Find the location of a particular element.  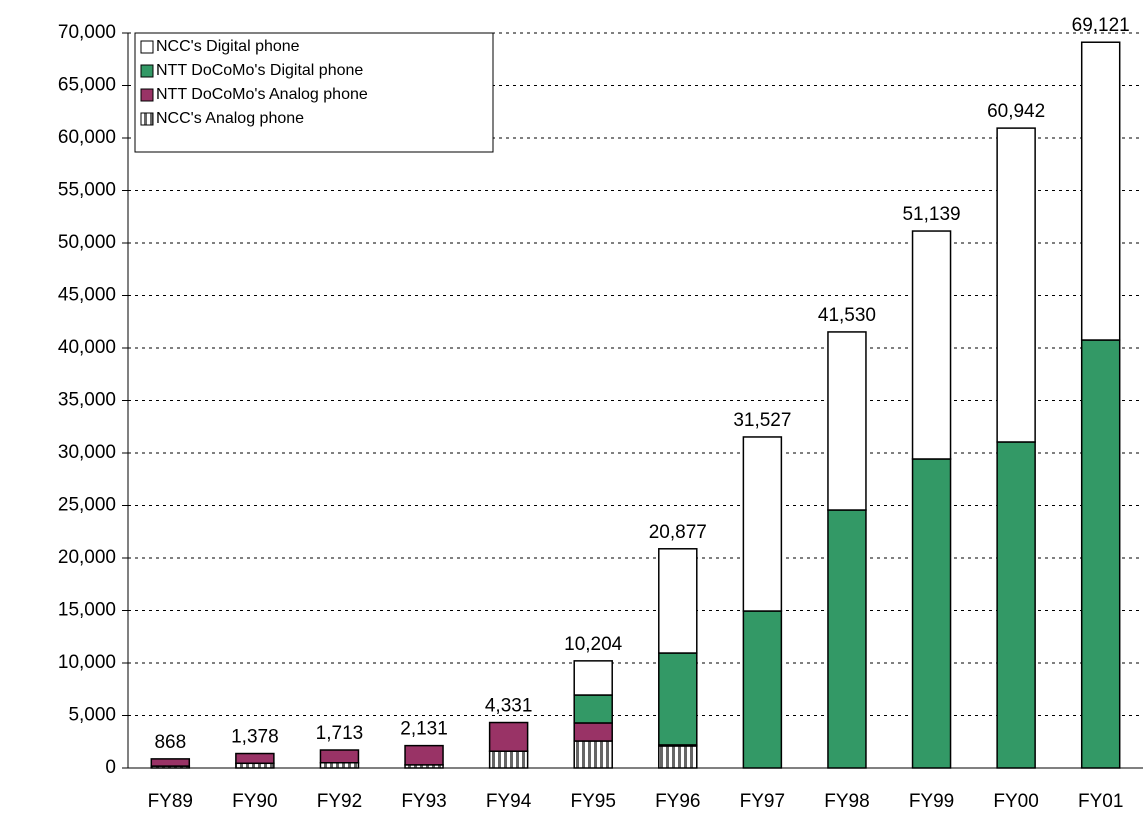

total-label: 31,527 is located at coordinates (762, 420).